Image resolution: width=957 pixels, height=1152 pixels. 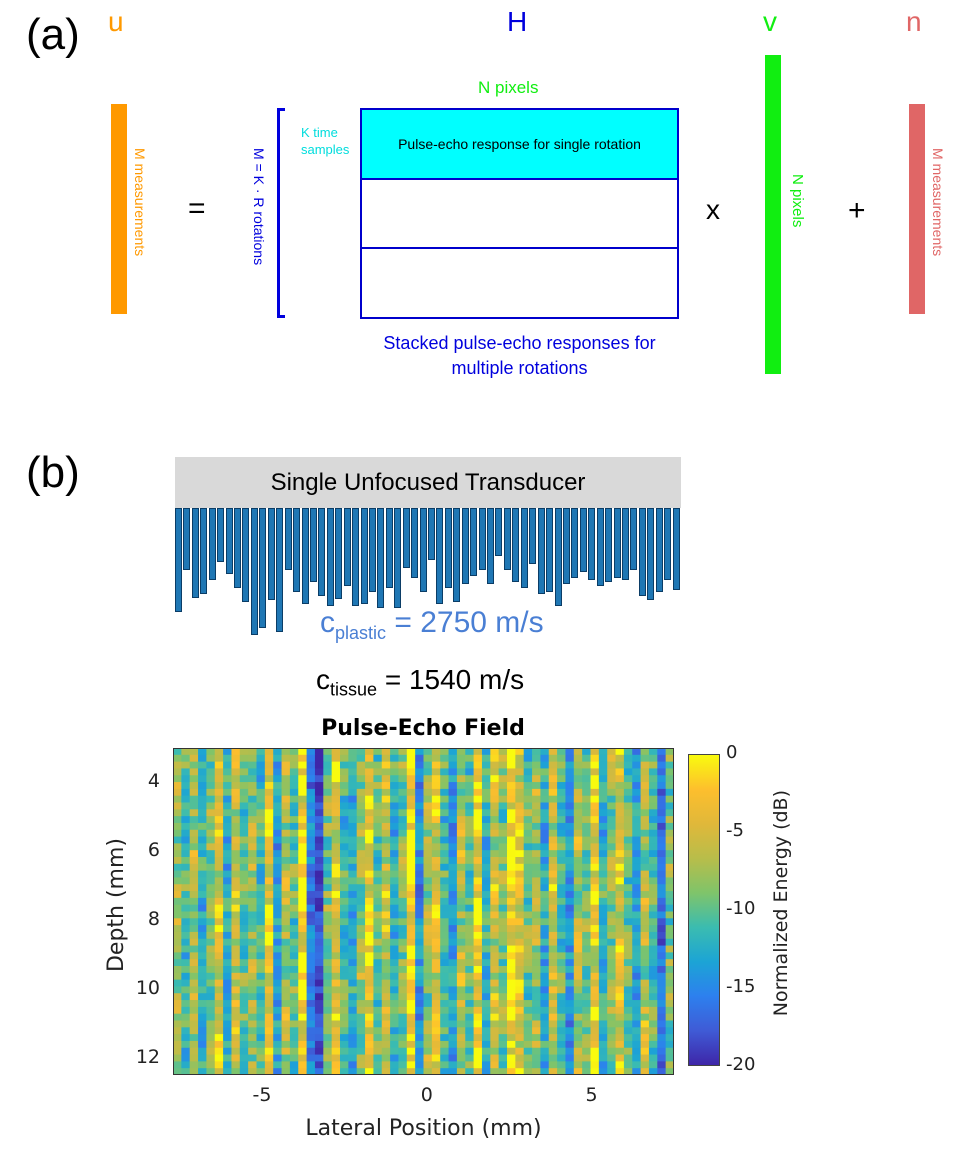 What do you see at coordinates (519, 283) in the screenshot?
I see `h-row-third` at bounding box center [519, 283].